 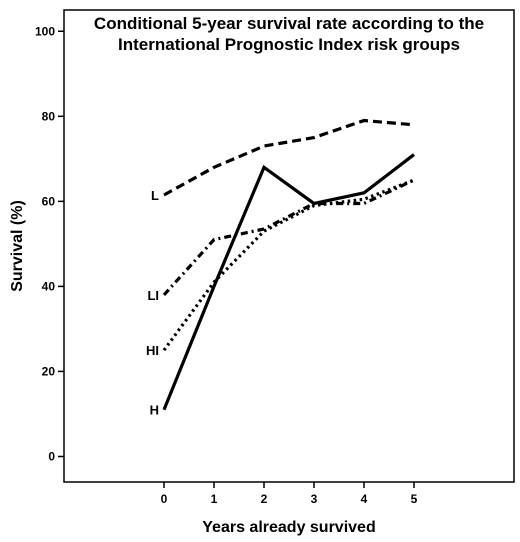 I want to click on y-tick-label: 40, so click(x=49, y=286).